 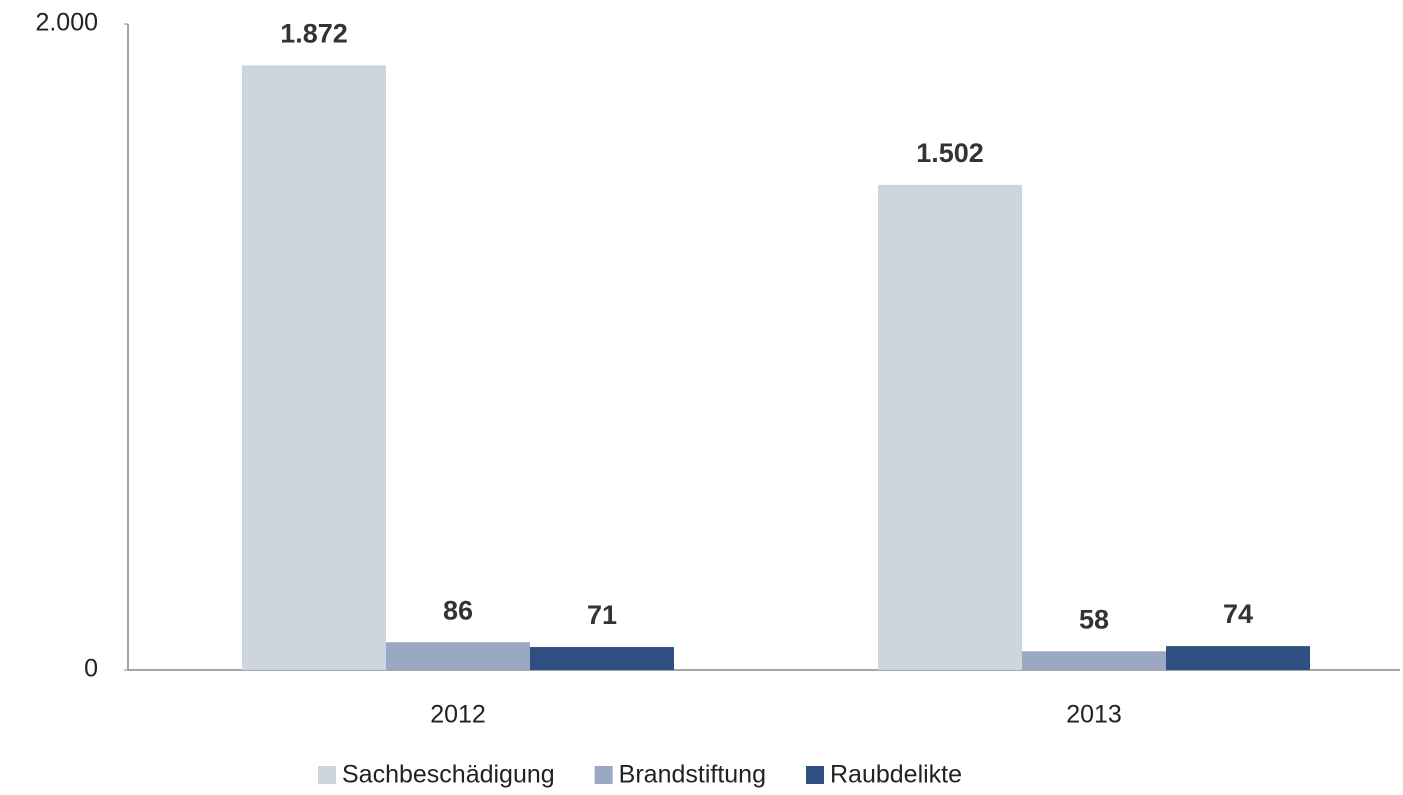 I want to click on data-label: 1.872, so click(x=314, y=33).